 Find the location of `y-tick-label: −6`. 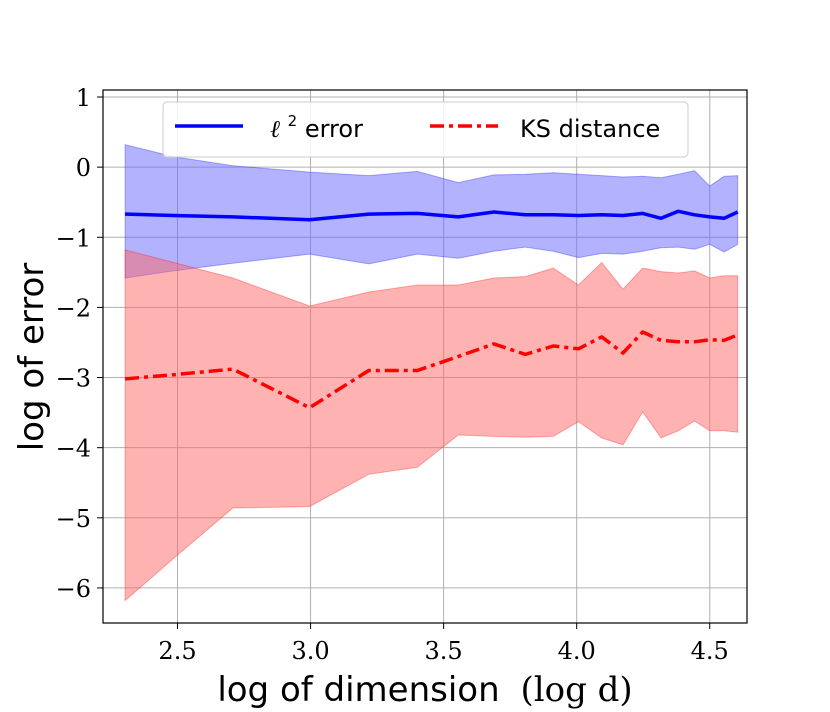

y-tick-label: −6 is located at coordinates (73, 589).